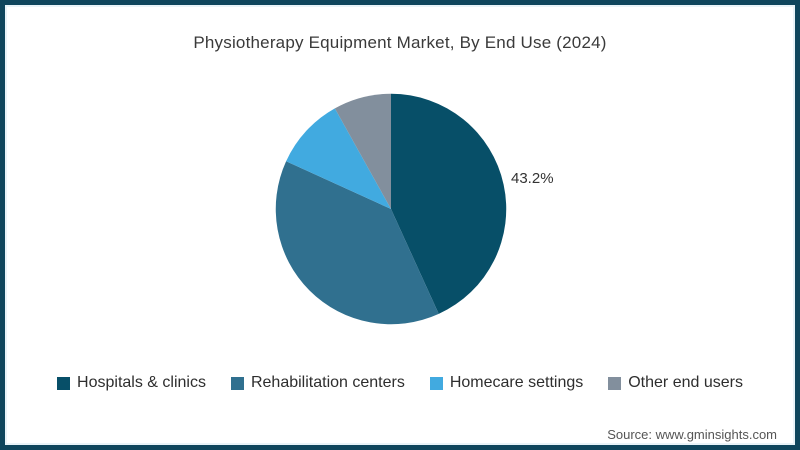  I want to click on source-attribution: Source: www.gminsights.com, so click(692, 434).